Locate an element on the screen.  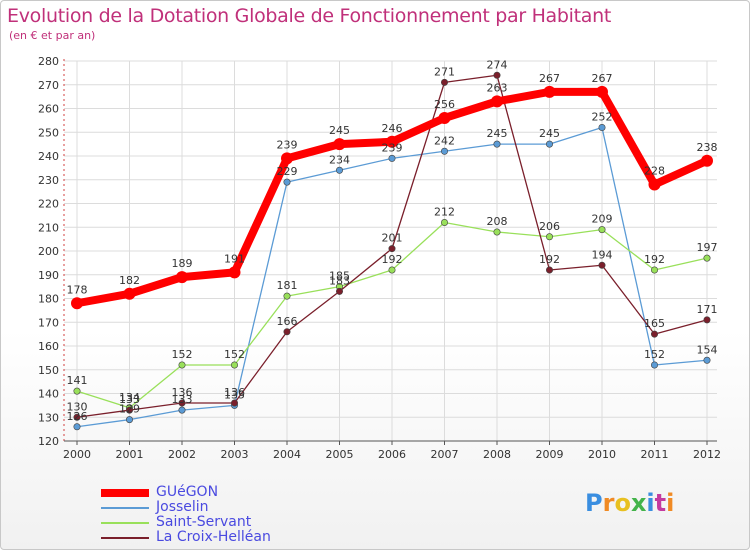
data-label: 212 is located at coordinates (444, 212).